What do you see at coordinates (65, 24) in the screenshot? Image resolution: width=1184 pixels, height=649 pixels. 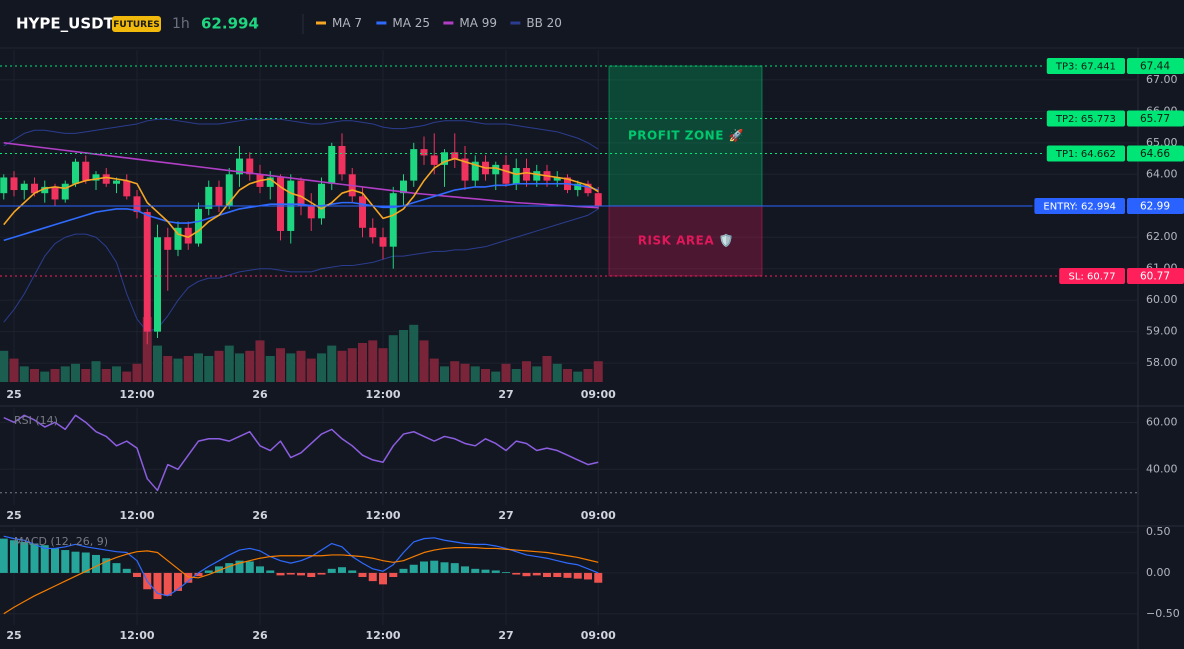 I see `symbol: HYPE_USDT` at bounding box center [65, 24].